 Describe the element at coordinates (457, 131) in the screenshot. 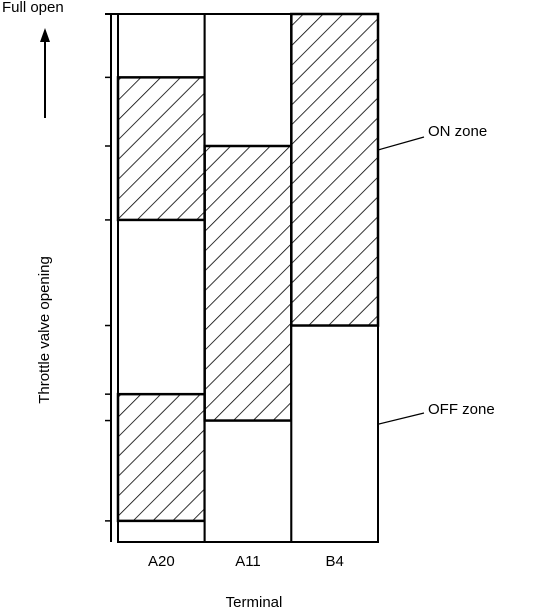

I see `annotation: ON zone` at that location.